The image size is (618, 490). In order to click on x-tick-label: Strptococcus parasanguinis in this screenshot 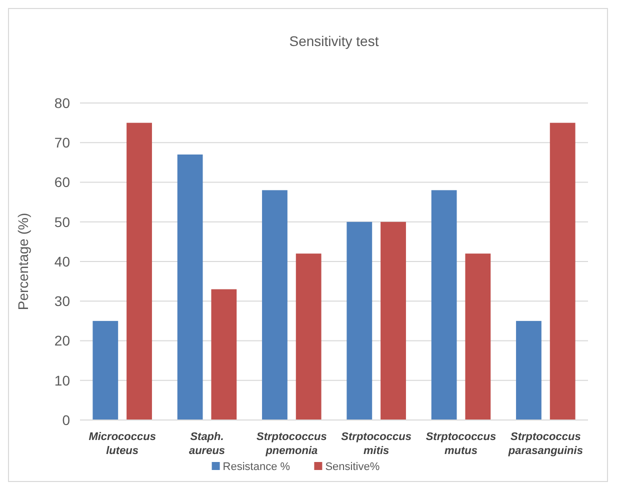, I will do `click(545, 444)`.